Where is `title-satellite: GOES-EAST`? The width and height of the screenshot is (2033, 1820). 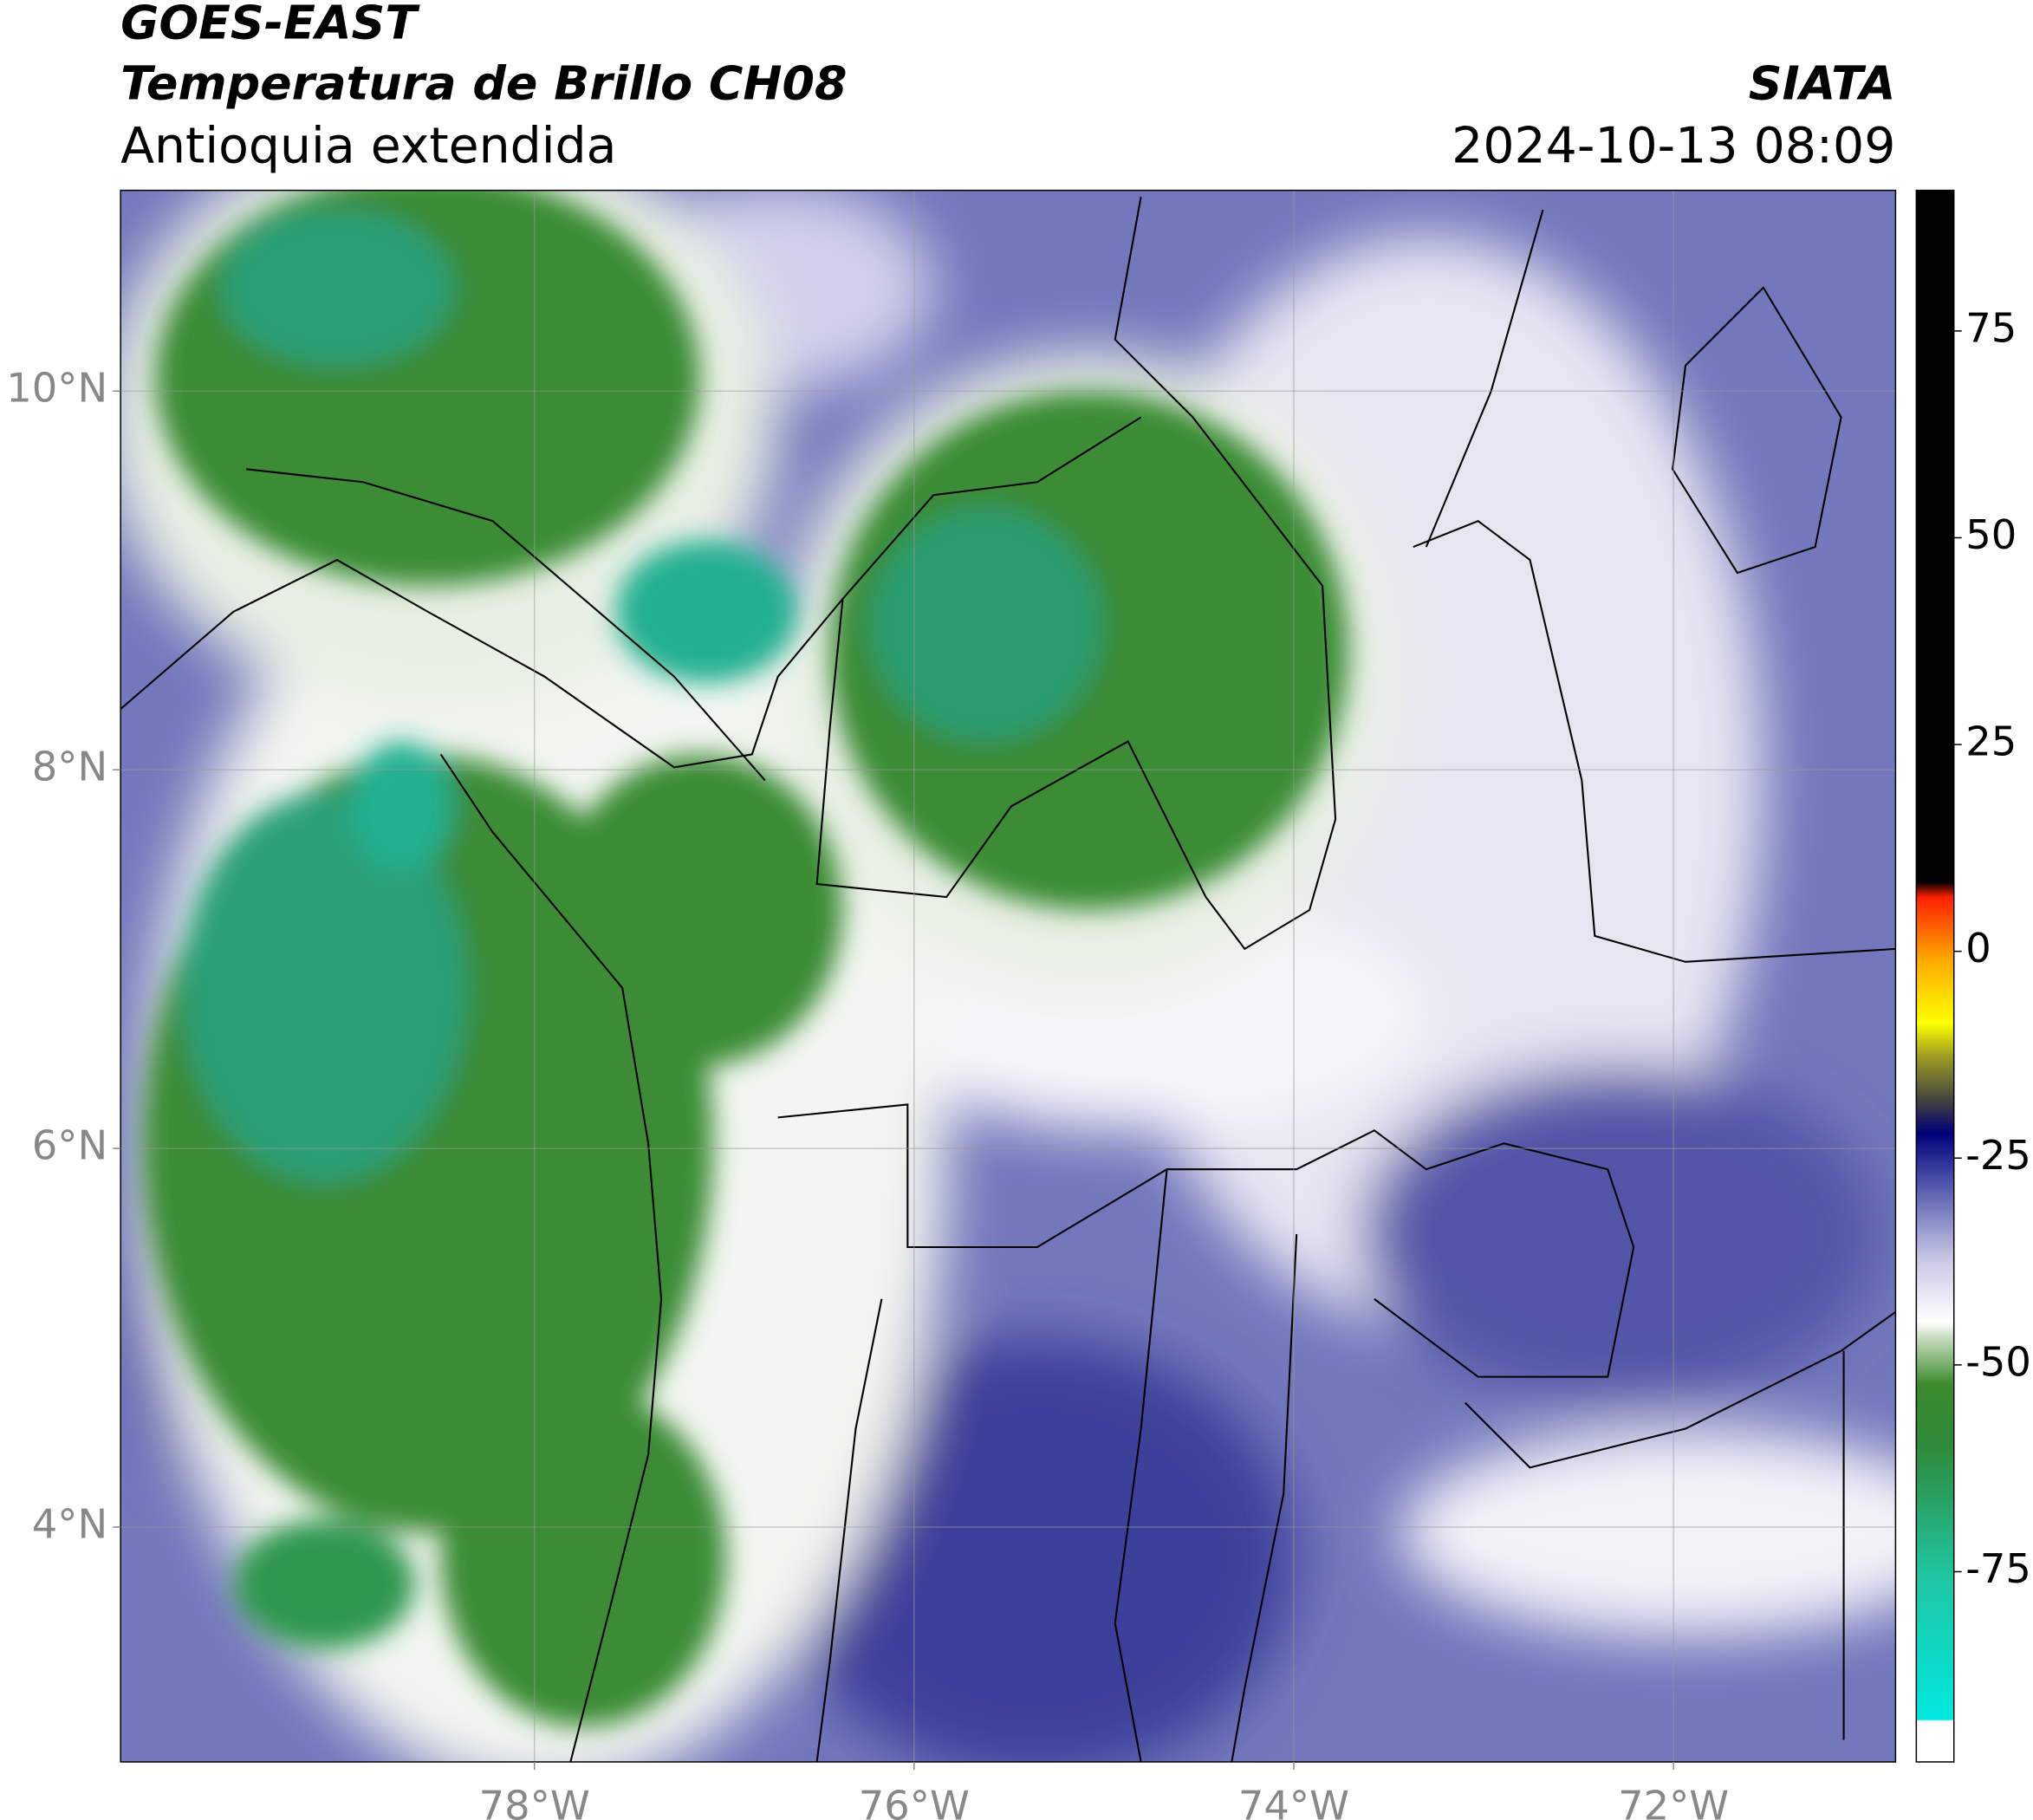
title-satellite: GOES-EAST is located at coordinates (270, 24).